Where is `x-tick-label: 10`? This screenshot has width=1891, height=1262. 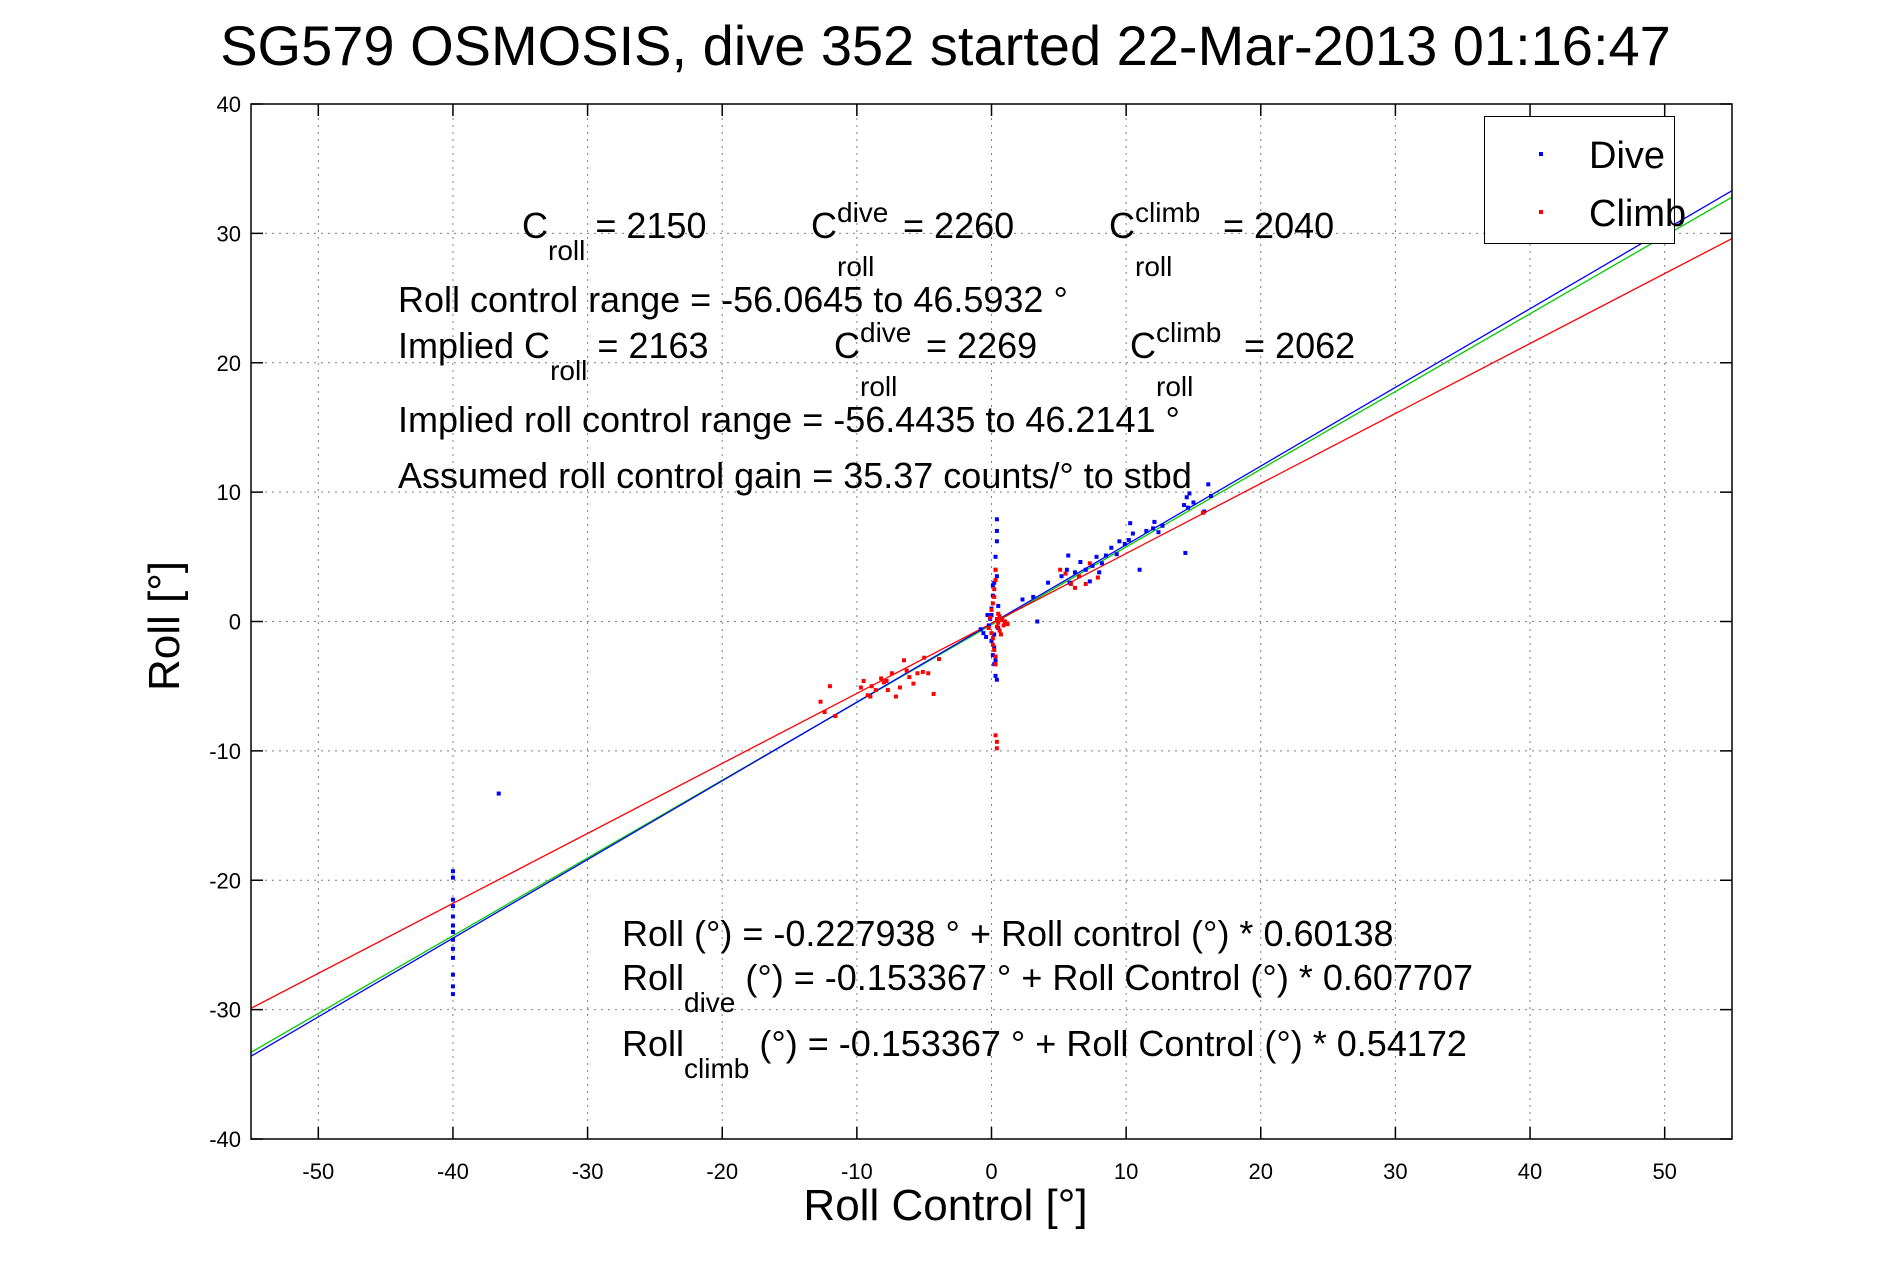 x-tick-label: 10 is located at coordinates (1126, 1171).